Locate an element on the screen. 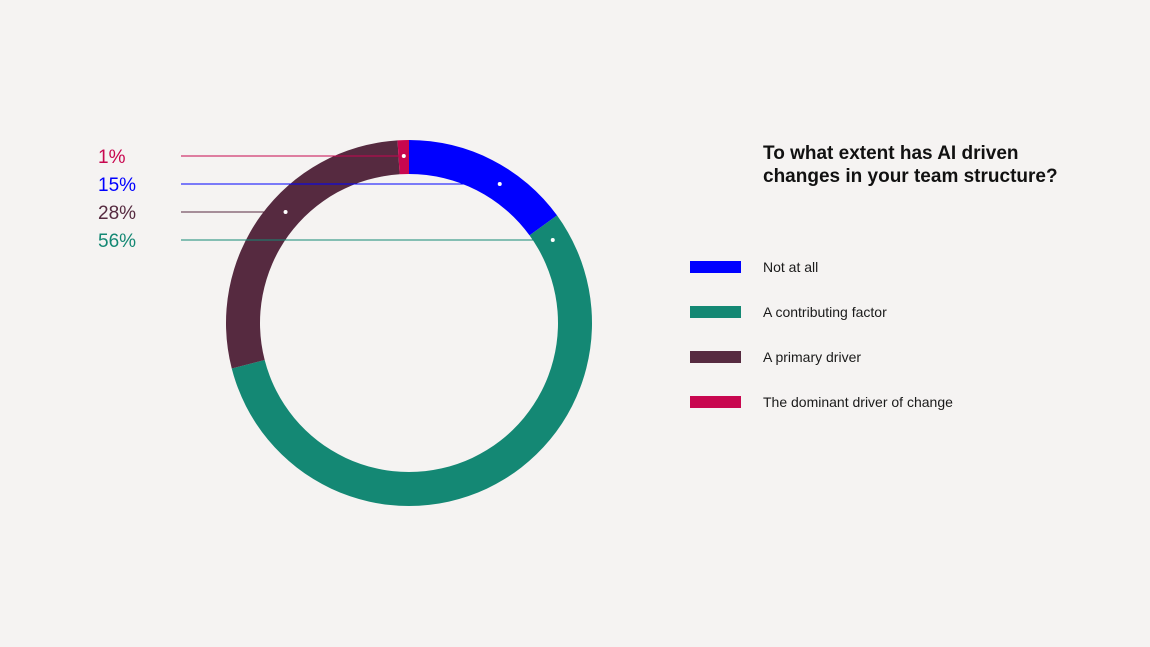 This screenshot has height=647, width=1150. legend-label: Not at all is located at coordinates (791, 267).